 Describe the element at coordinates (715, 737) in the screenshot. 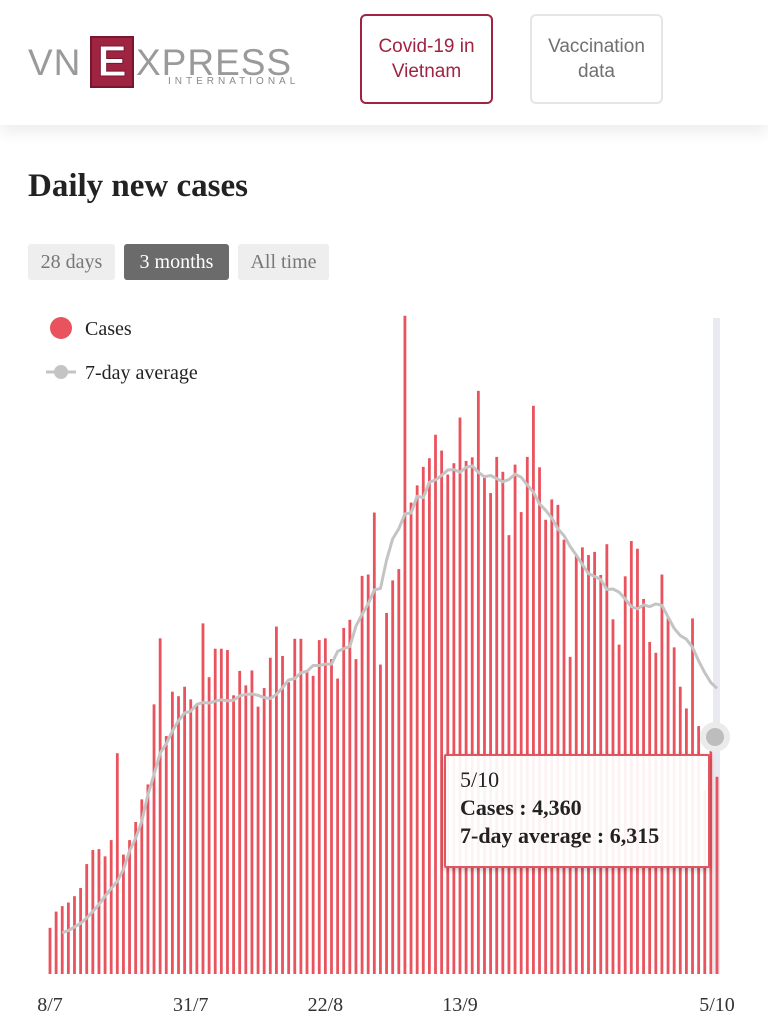

I see `hover-point` at that location.